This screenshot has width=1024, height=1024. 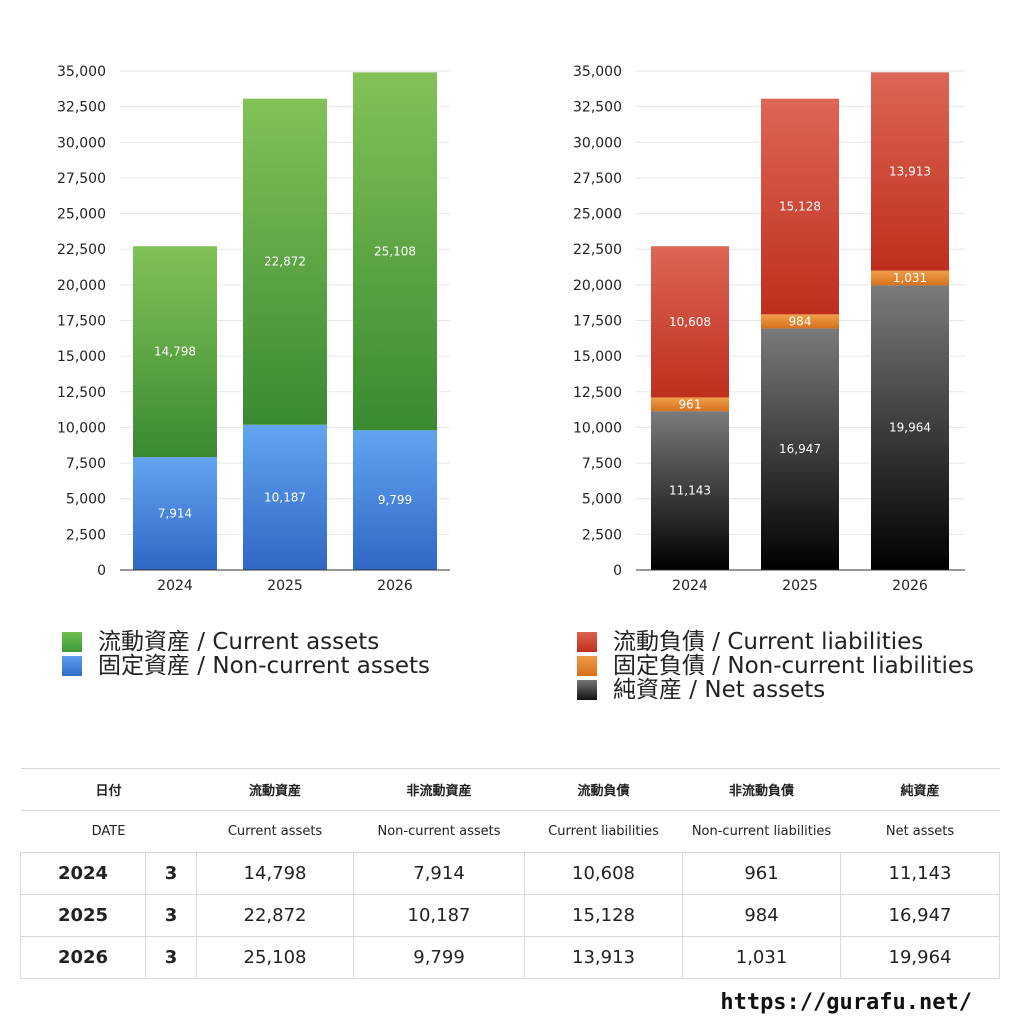 I want to click on data-label: 11,143, so click(x=690, y=491).